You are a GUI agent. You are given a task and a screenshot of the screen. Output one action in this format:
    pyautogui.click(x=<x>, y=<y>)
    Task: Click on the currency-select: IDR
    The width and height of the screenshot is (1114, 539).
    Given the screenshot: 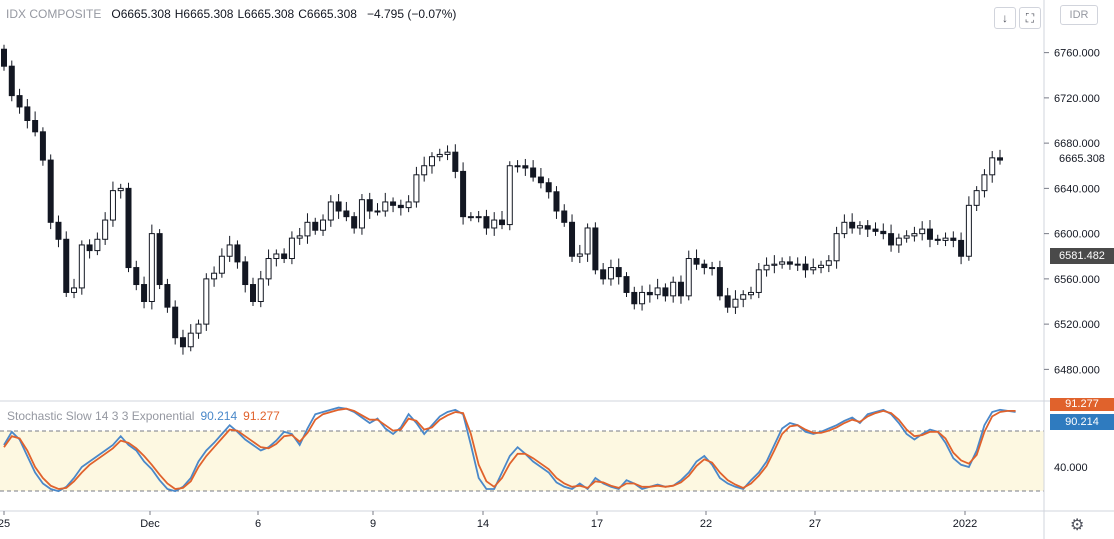 What is the action you would take?
    pyautogui.click(x=1079, y=15)
    